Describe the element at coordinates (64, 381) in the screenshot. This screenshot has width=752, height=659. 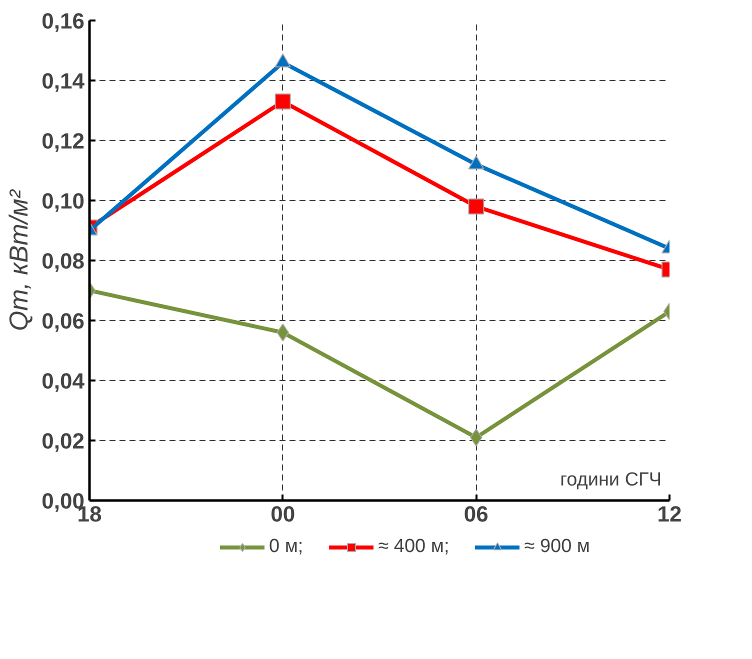
I see `y-tick-label: 0,04` at that location.